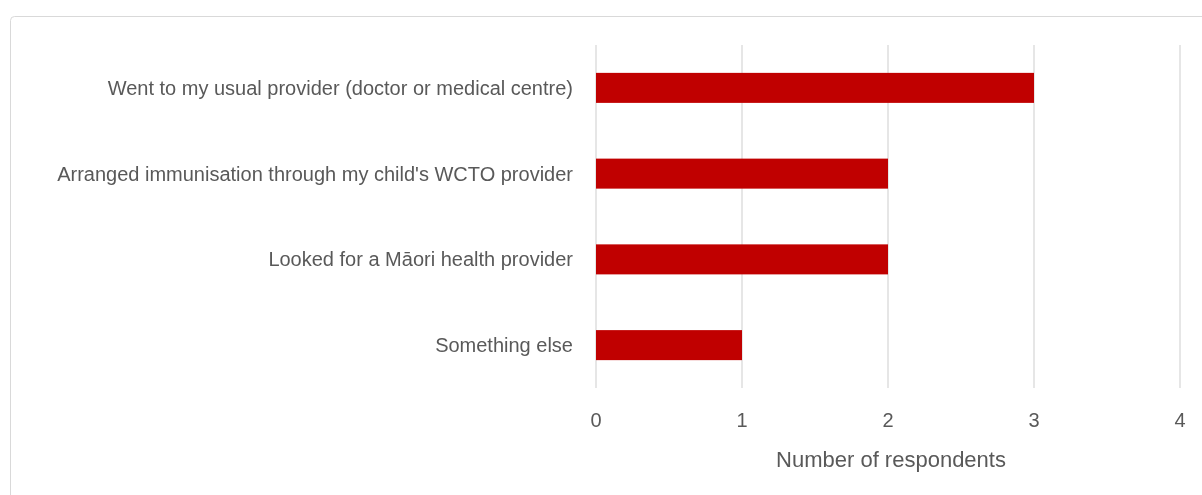  I want to click on x-tick-label: 0, so click(596, 420).